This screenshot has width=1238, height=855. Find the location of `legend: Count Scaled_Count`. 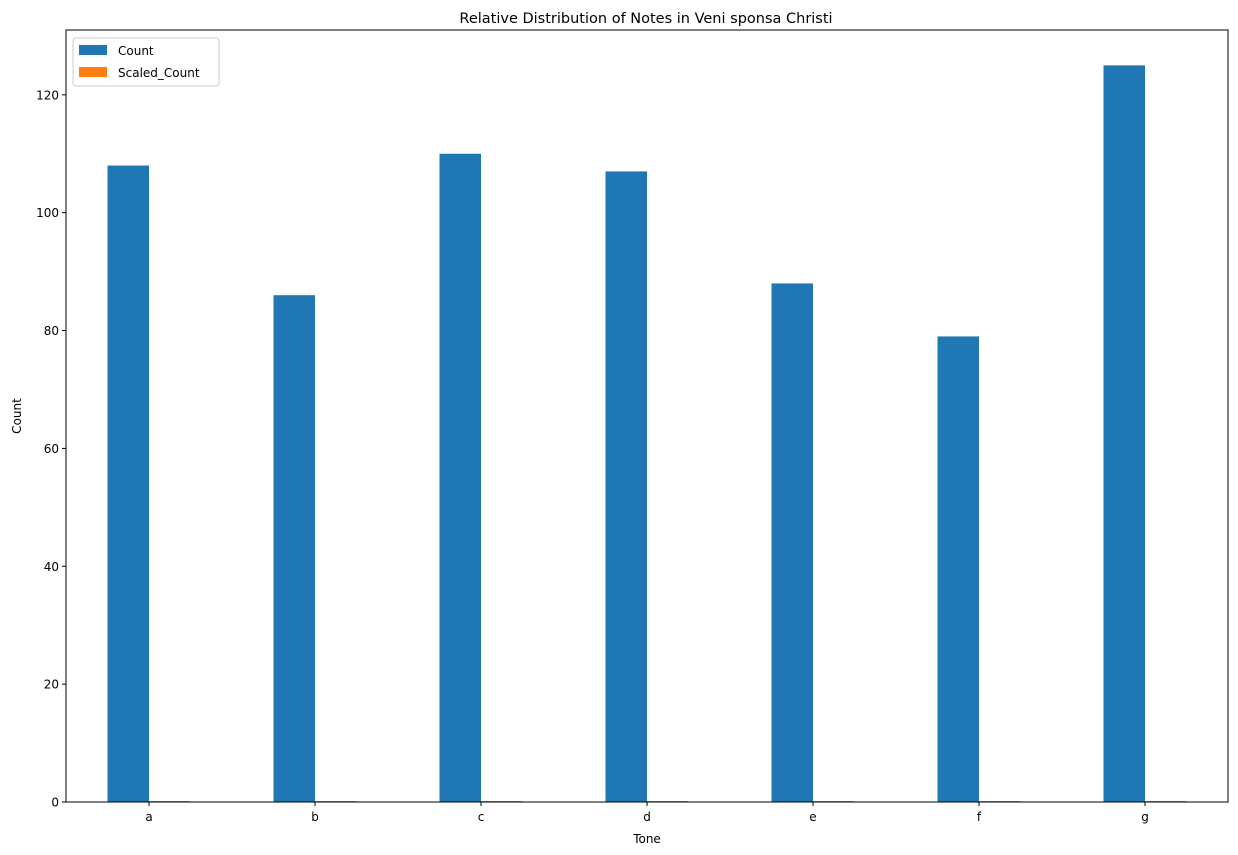

legend: Count Scaled_Count is located at coordinates (146, 62).